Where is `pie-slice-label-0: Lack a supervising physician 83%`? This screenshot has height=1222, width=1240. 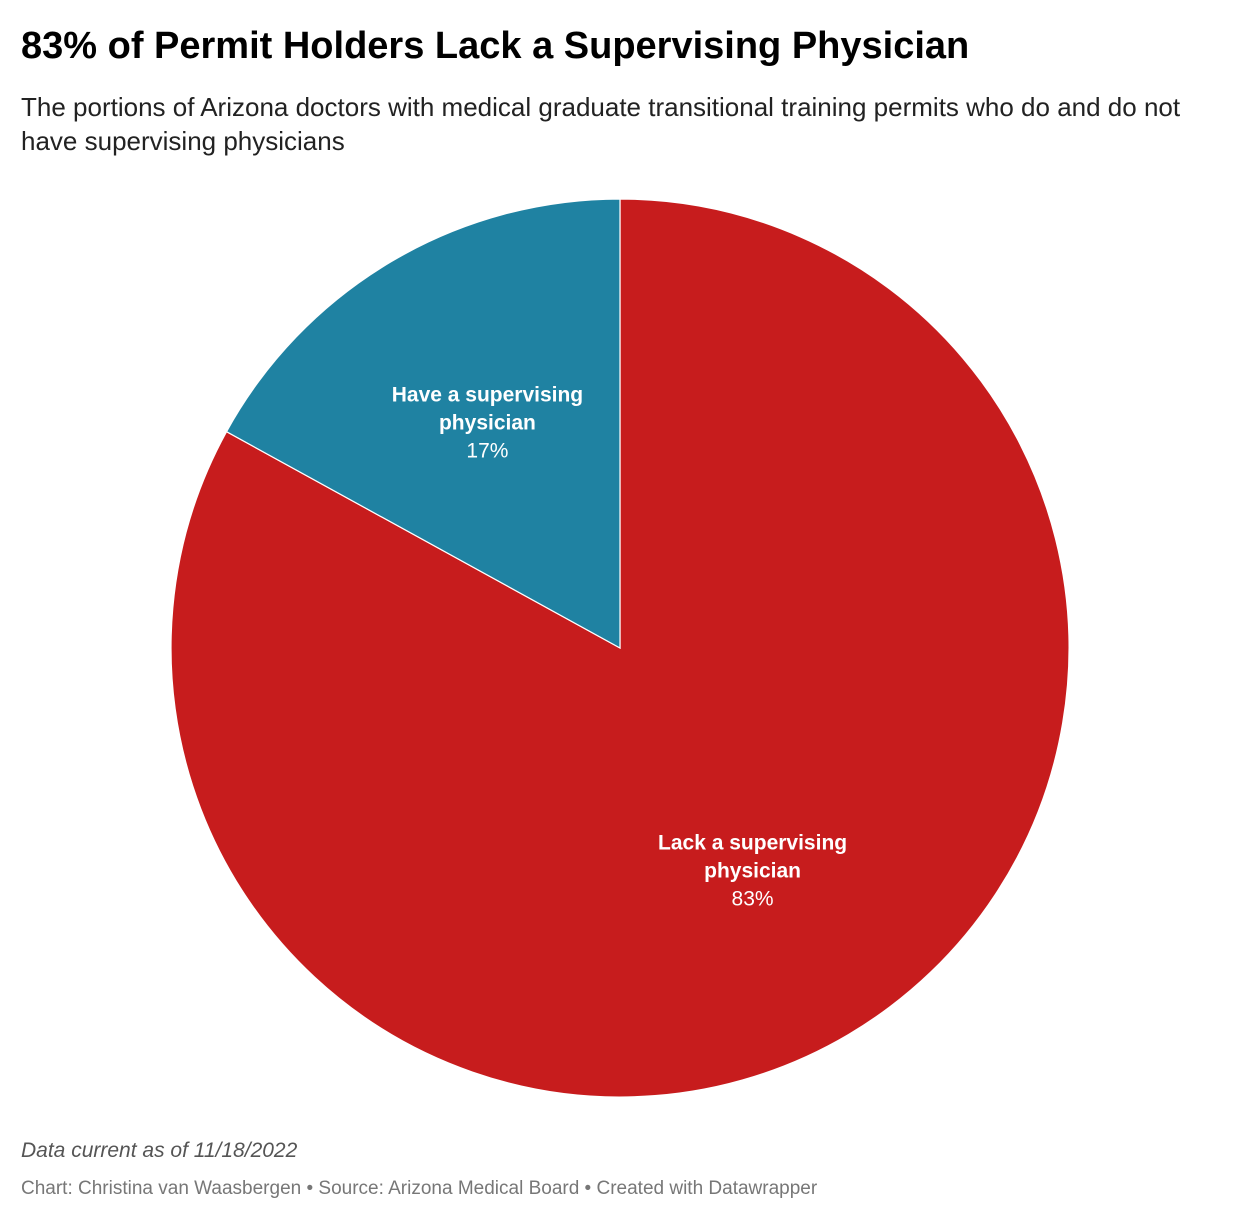
pie-slice-label-0: Lack a supervising physician 83% is located at coordinates (752, 871).